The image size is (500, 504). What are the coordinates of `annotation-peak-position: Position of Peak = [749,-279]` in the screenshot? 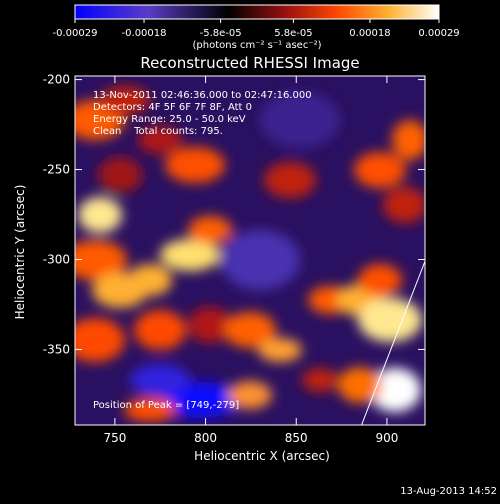 It's located at (166, 405).